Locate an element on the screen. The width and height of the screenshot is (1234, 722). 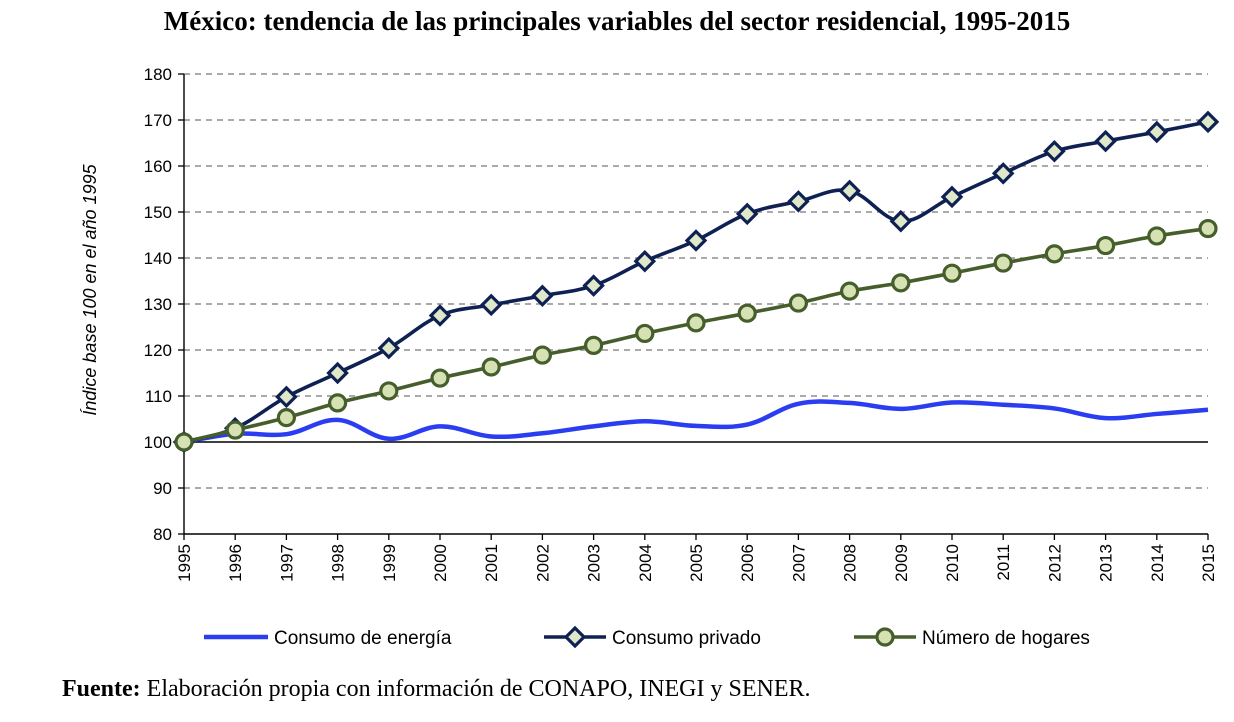
x-tick-label: 2000 is located at coordinates (440, 563).